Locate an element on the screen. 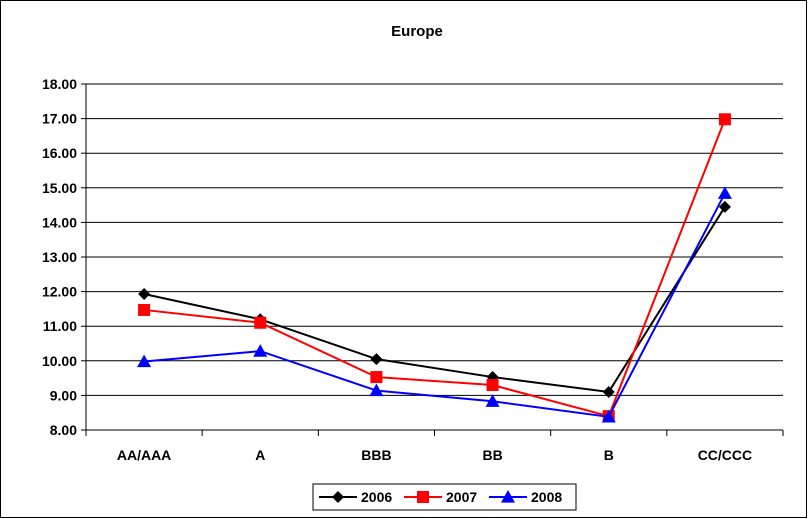 This screenshot has width=808, height=519. y-tick-label: 14.00 is located at coordinates (59, 222).